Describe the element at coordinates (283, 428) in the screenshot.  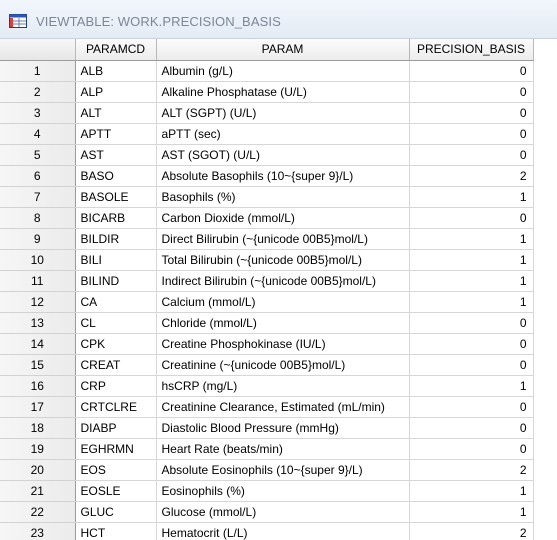
I see `cell-param: Diastolic Blood Pressure (mmHg)` at that location.